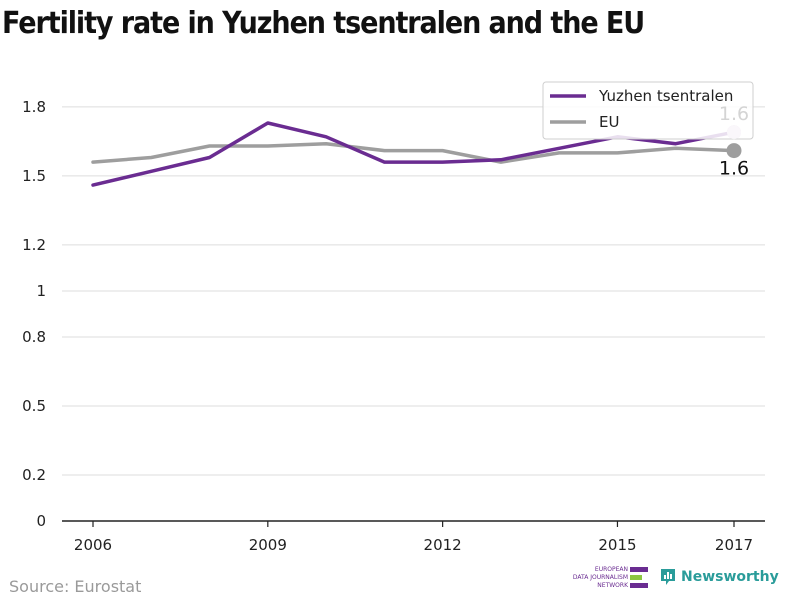 The width and height of the screenshot is (800, 600). What do you see at coordinates (34, 475) in the screenshot?
I see `y-tick-label: 0.2` at bounding box center [34, 475].